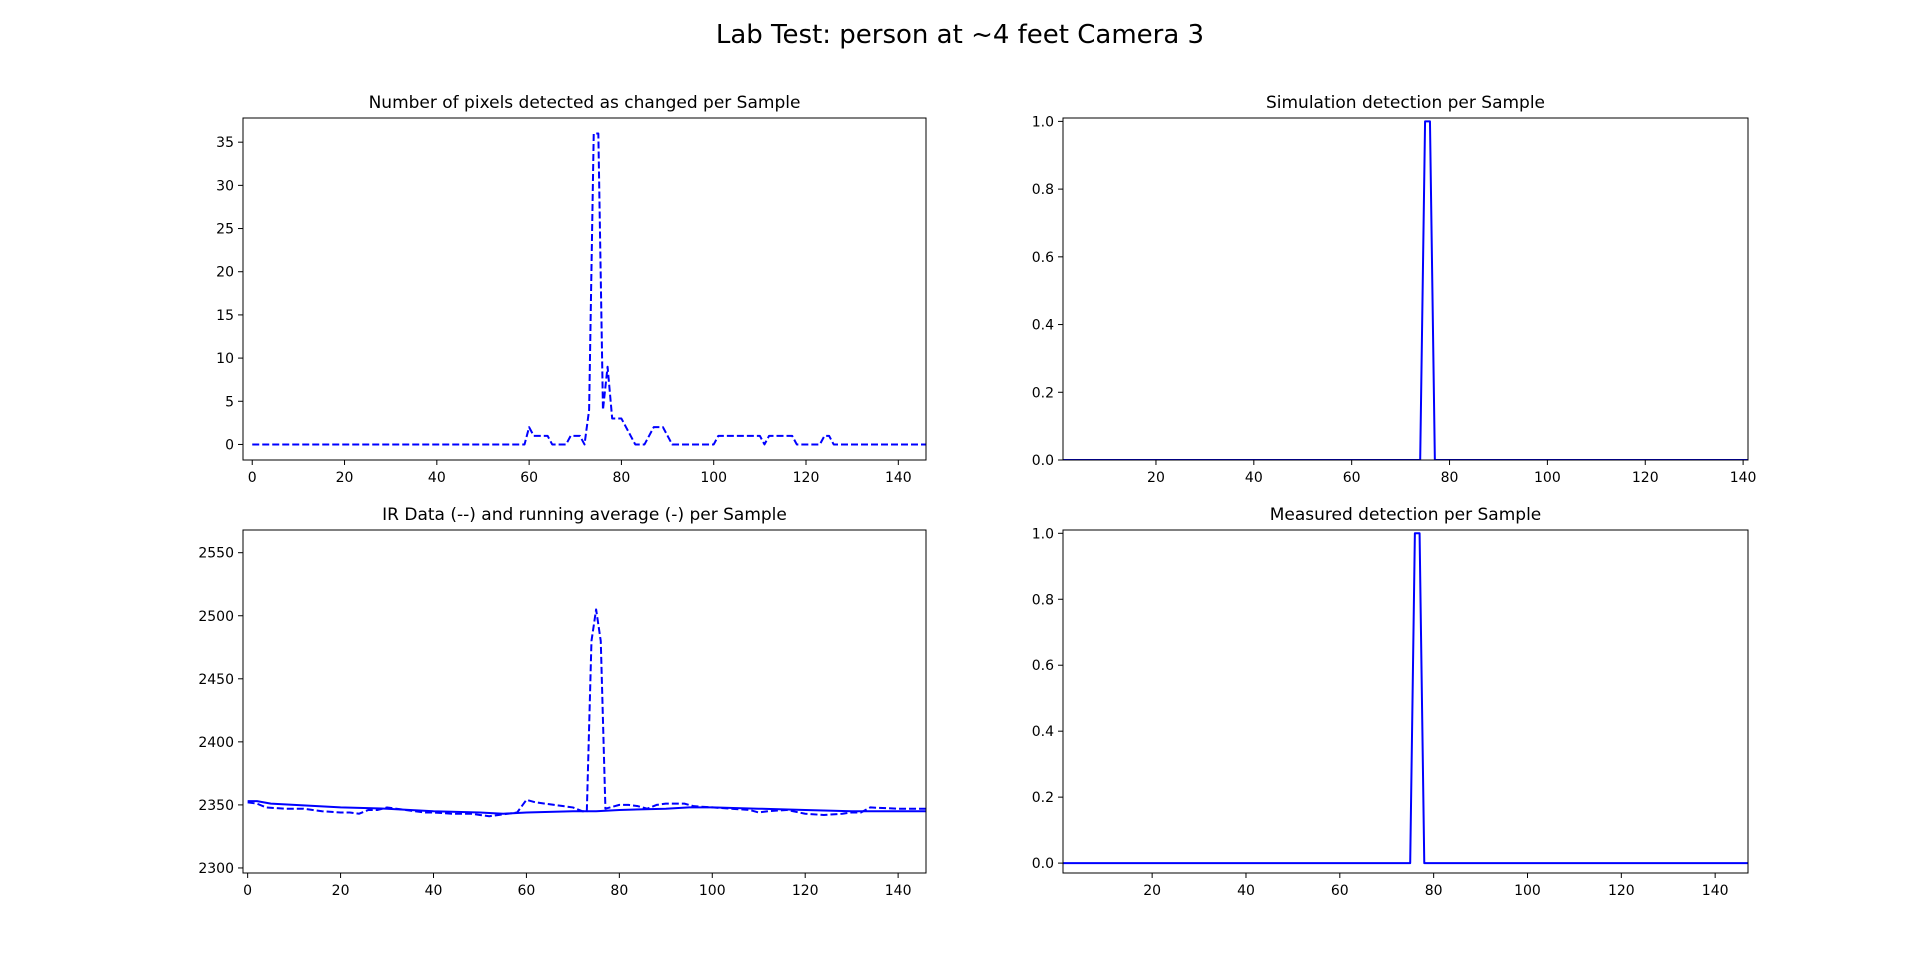 This screenshot has width=1920, height=971. I want to click on simulation-detection-ytick-label: 0.8, so click(1043, 190).